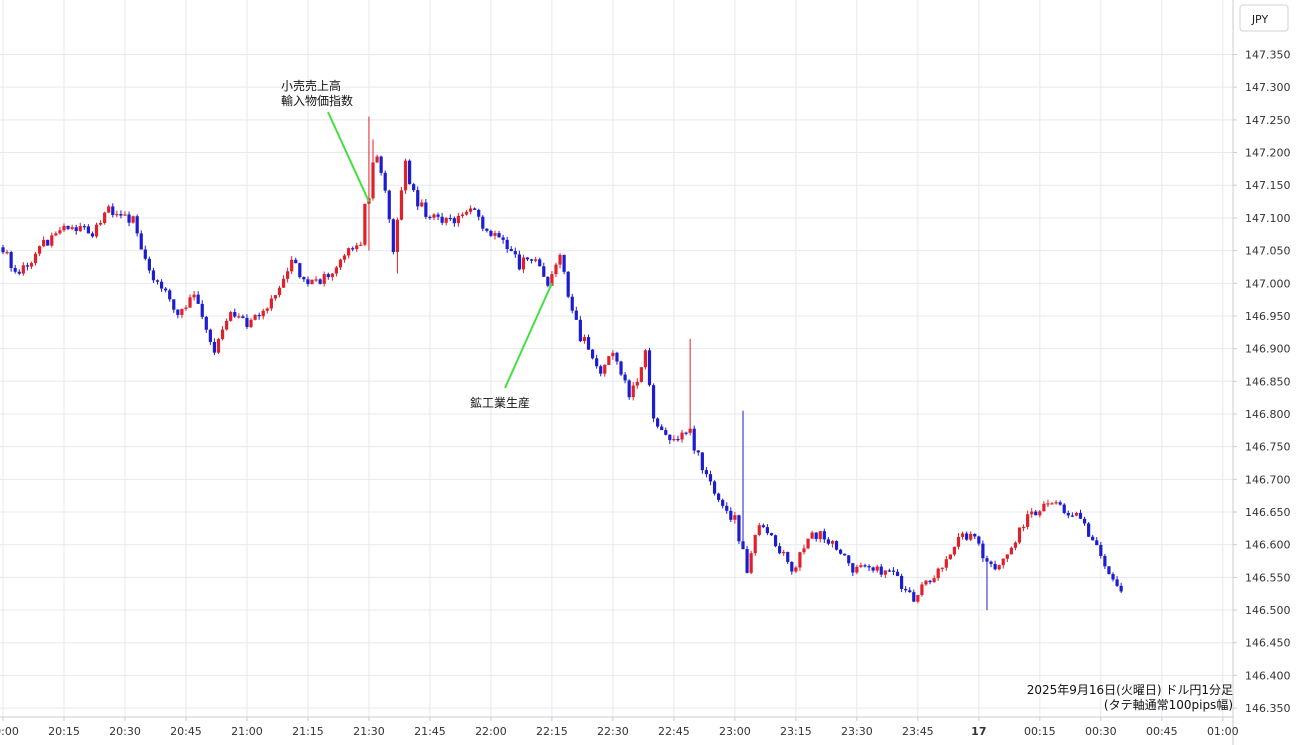 The height and width of the screenshot is (745, 1300). I want to click on y-tick-label: 146.450, so click(1268, 643).